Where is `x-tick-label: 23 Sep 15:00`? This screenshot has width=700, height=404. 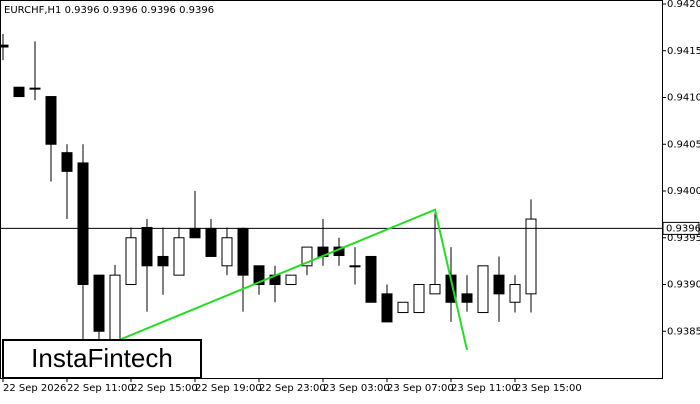 x-tick-label: 23 Sep 15:00 is located at coordinates (548, 388).